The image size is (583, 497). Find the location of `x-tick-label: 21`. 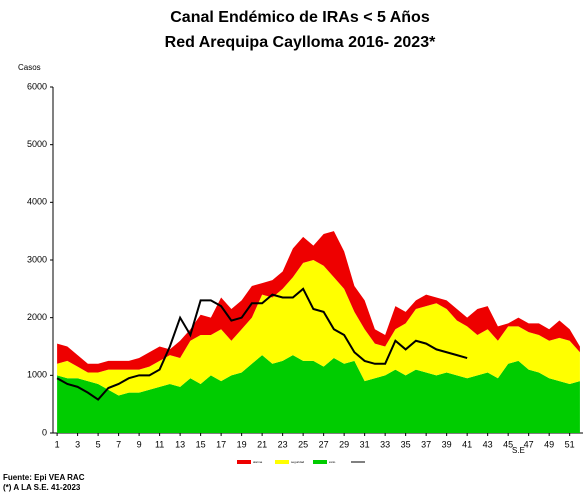

x-tick-label: 21 is located at coordinates (262, 444).